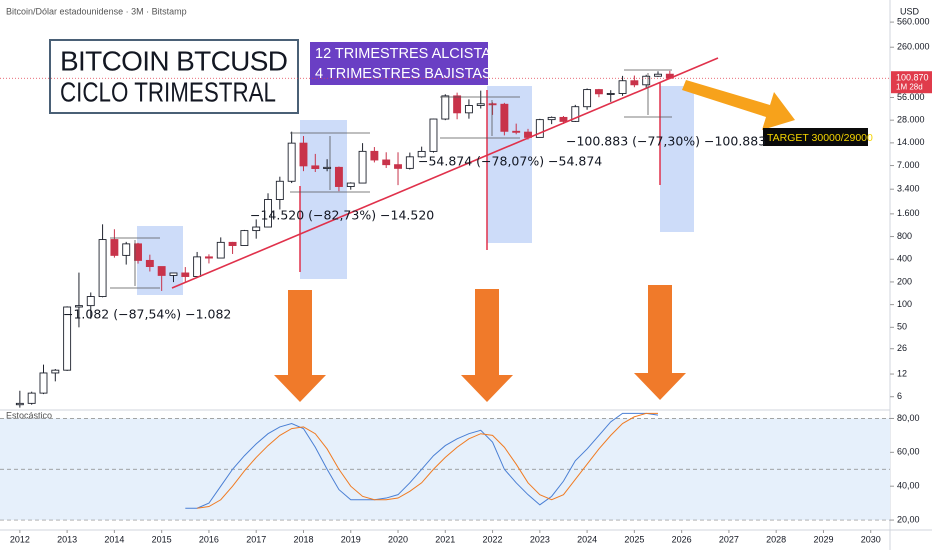 The width and height of the screenshot is (932, 550). I want to click on x-tick-label: 2029, so click(823, 539).